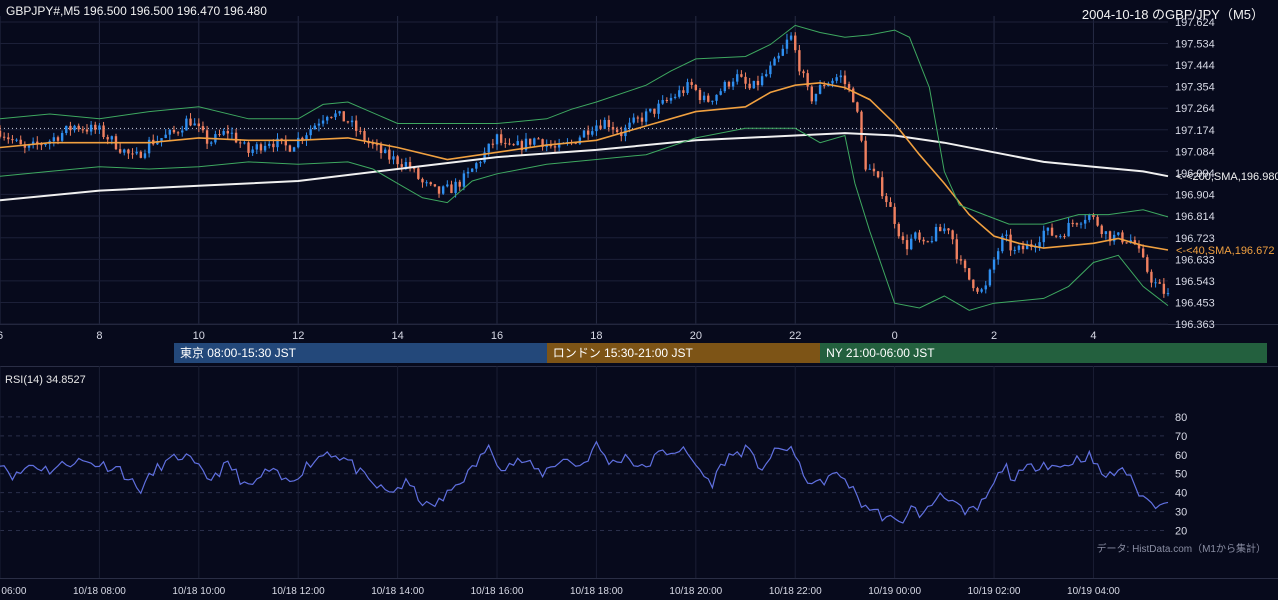 The height and width of the screenshot is (600, 1278). I want to click on indicator-40-sma-label: <-<40,SMA,196.672, so click(1225, 251).